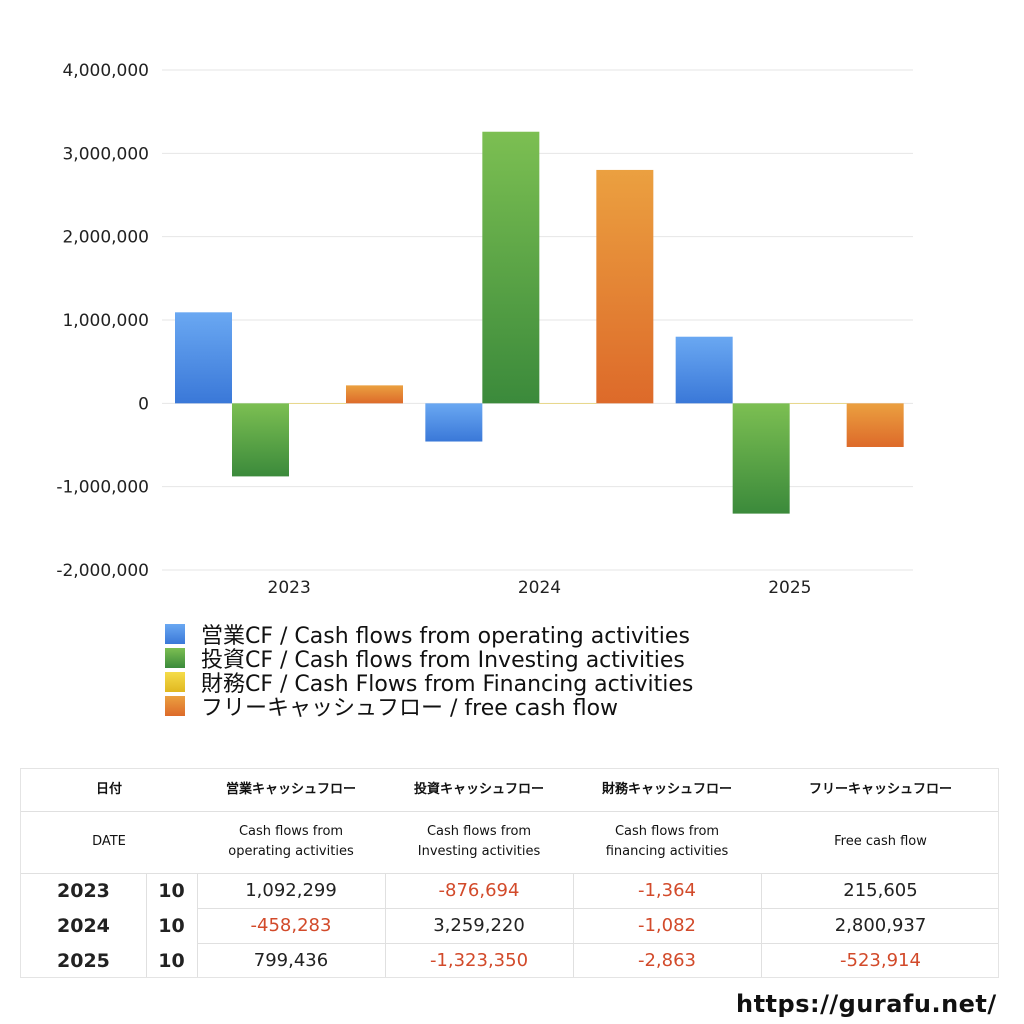  What do you see at coordinates (479, 925) in the screenshot?
I see `table-cell-value: 3,259,220` at bounding box center [479, 925].